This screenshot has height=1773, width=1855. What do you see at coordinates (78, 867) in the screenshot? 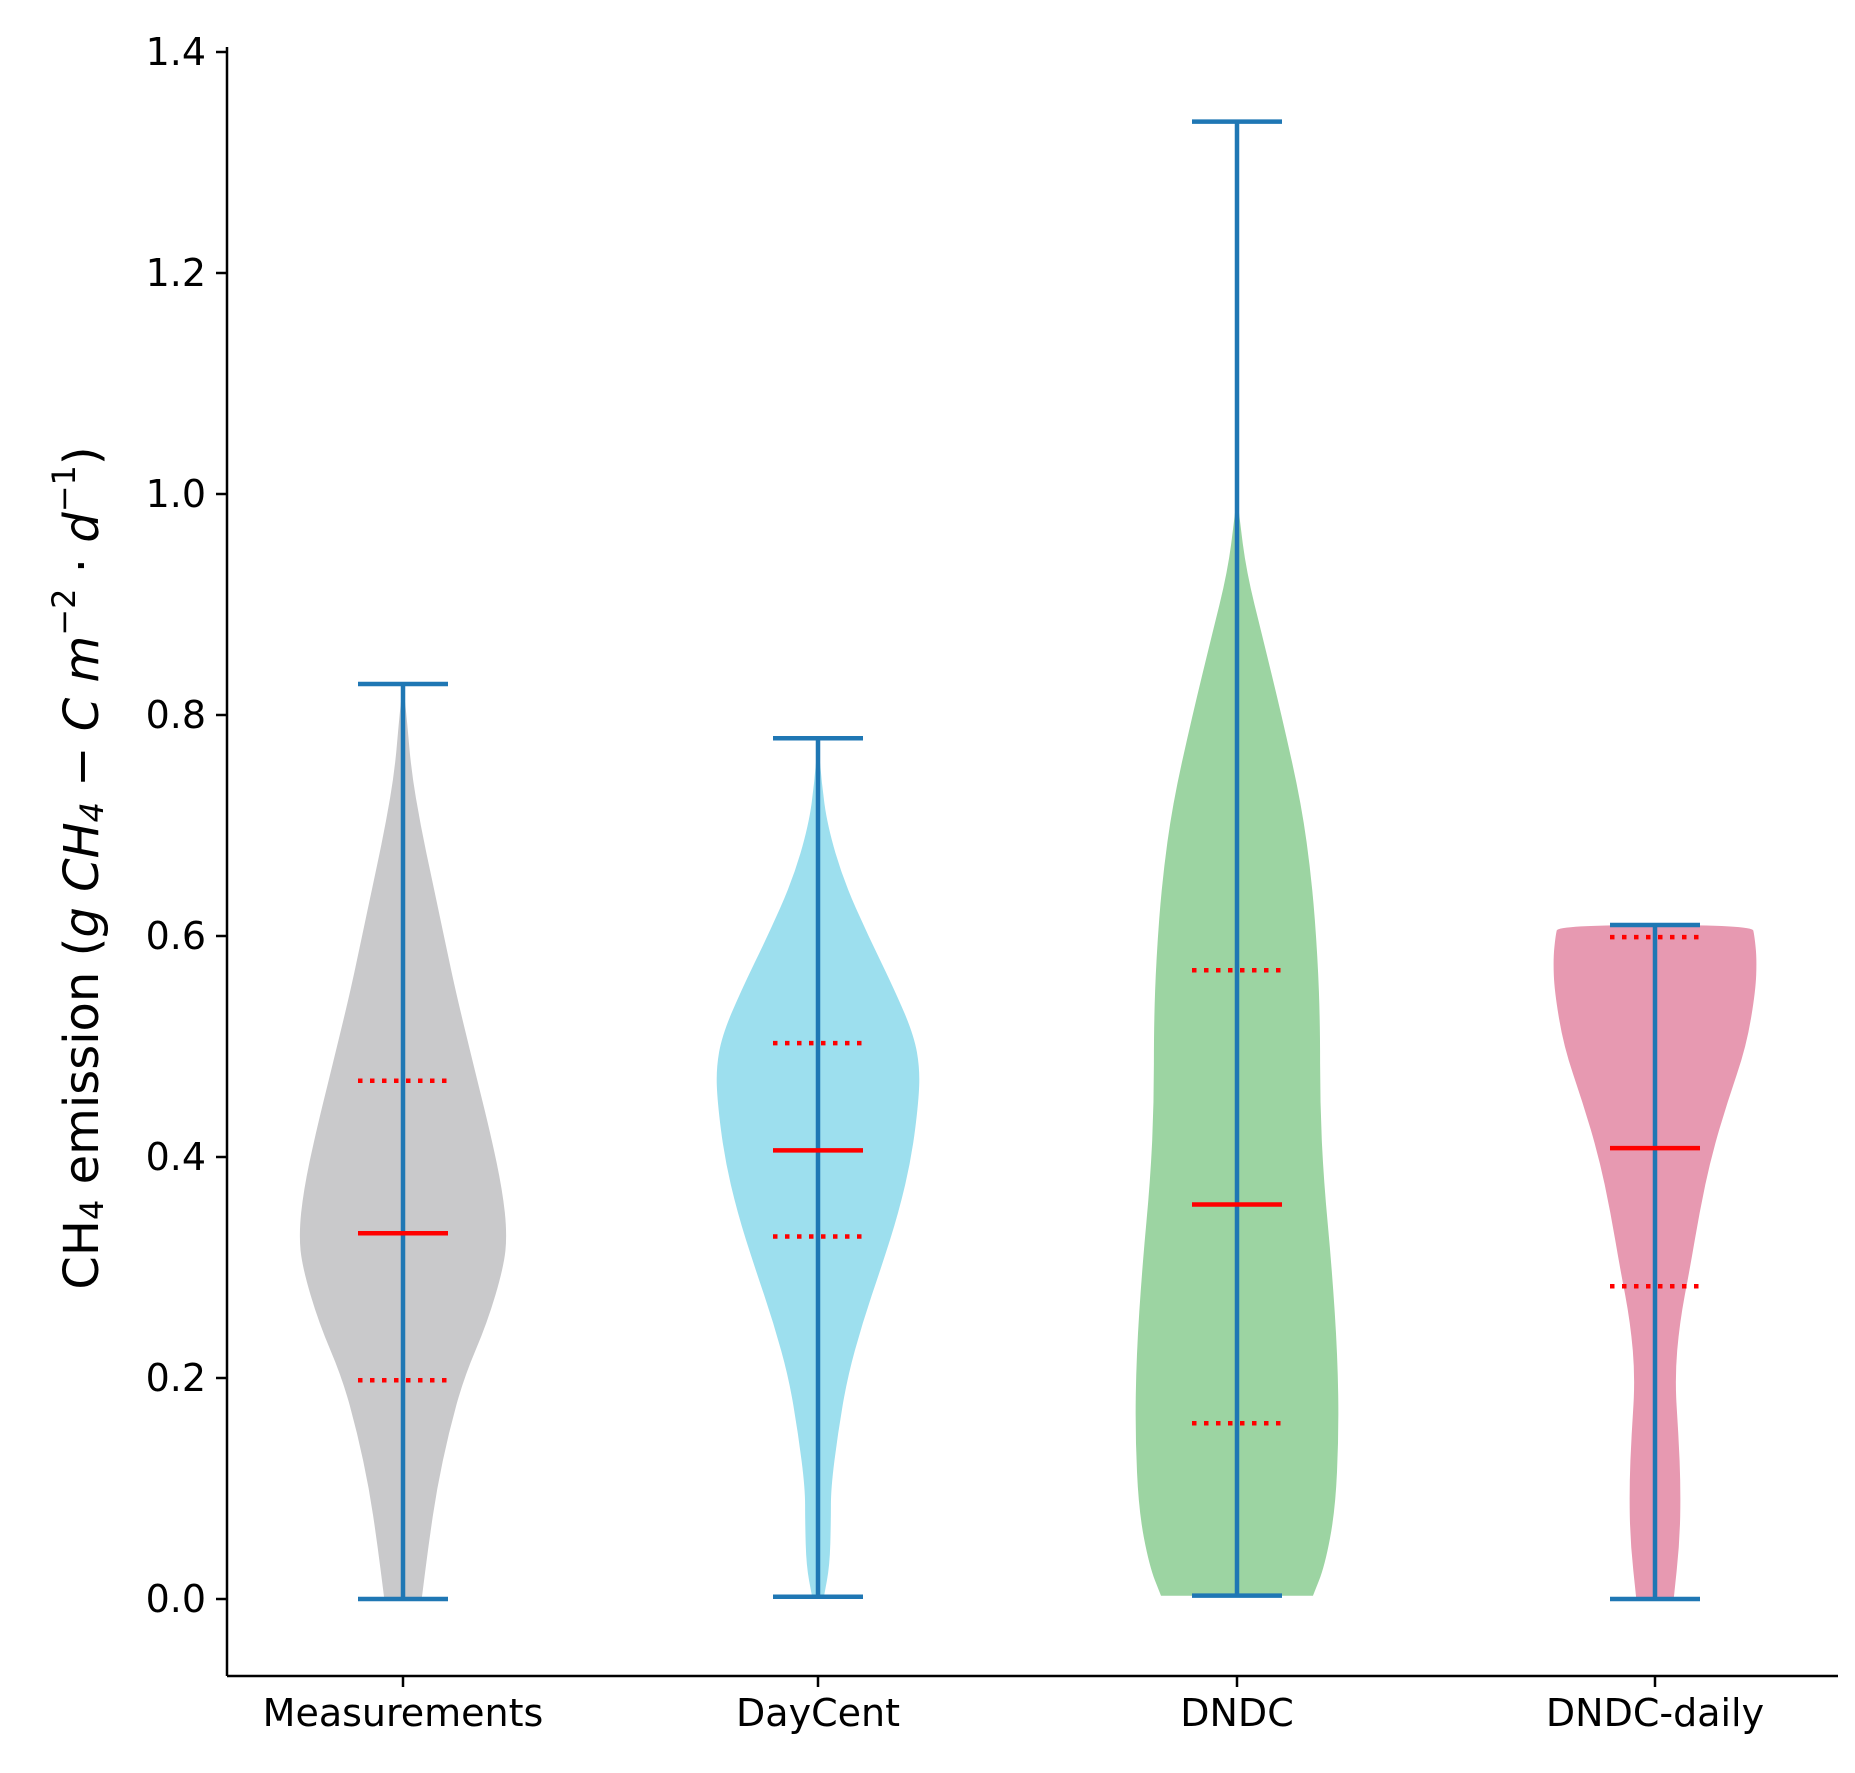
I see `y-axis-label: CH4 emission (g CH4 − C m−2 · d−1)` at bounding box center [78, 867].